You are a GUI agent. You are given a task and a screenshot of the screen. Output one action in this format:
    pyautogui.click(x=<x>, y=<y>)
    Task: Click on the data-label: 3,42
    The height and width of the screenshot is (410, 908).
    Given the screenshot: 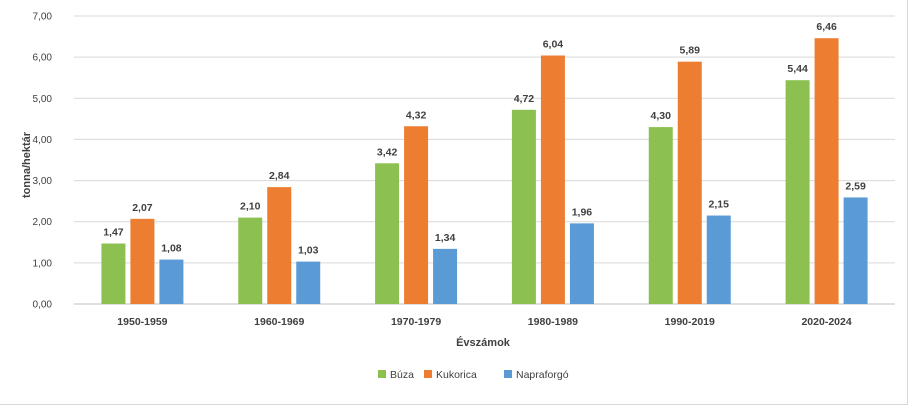 What is the action you would take?
    pyautogui.click(x=387, y=152)
    